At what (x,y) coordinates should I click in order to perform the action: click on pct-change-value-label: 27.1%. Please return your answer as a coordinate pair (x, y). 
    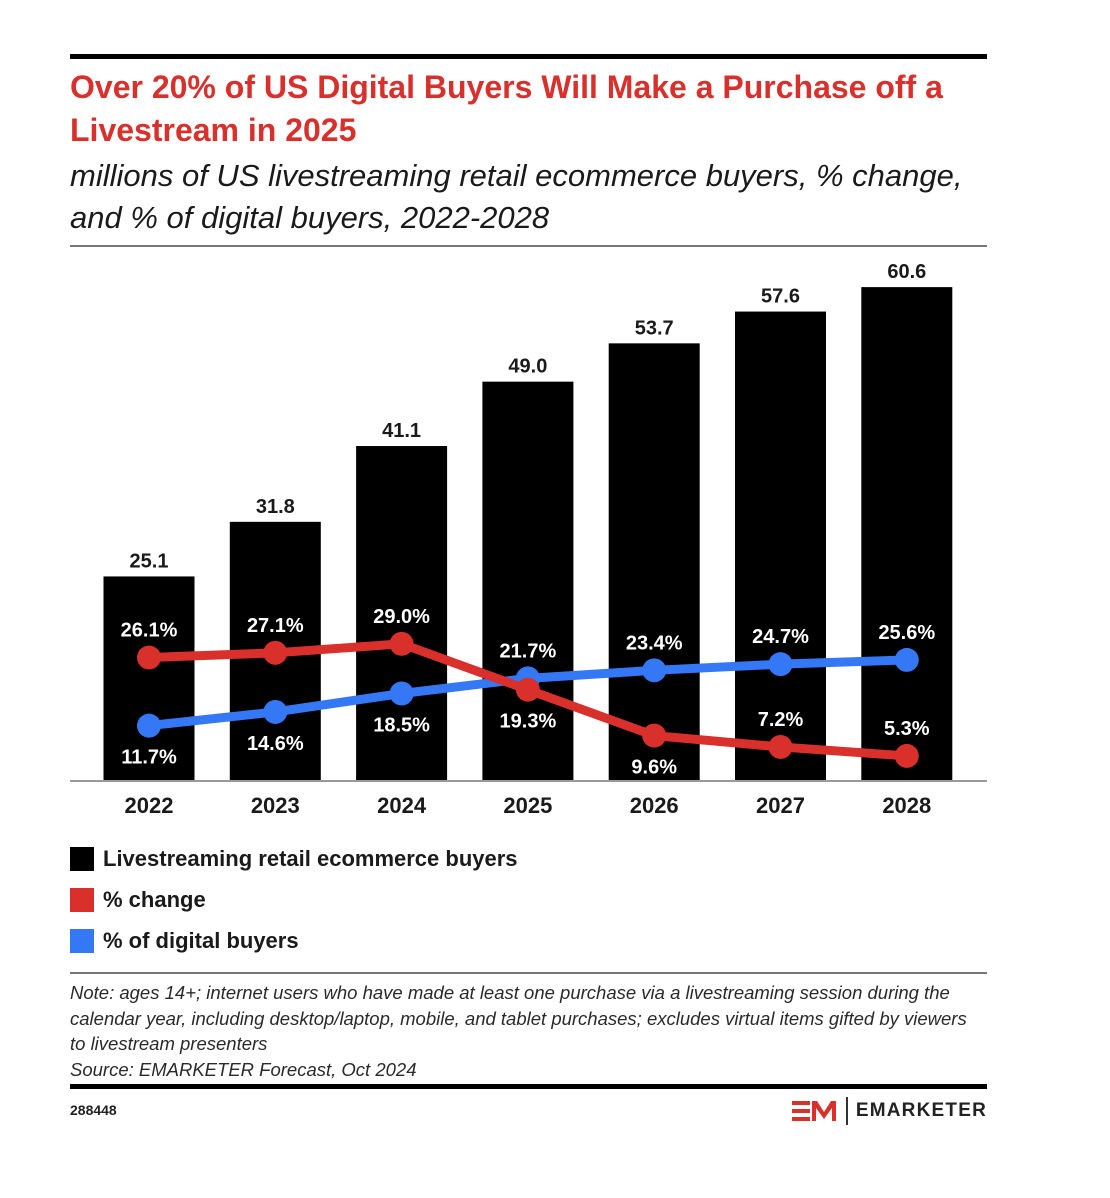
    Looking at the image, I should click on (275, 626).